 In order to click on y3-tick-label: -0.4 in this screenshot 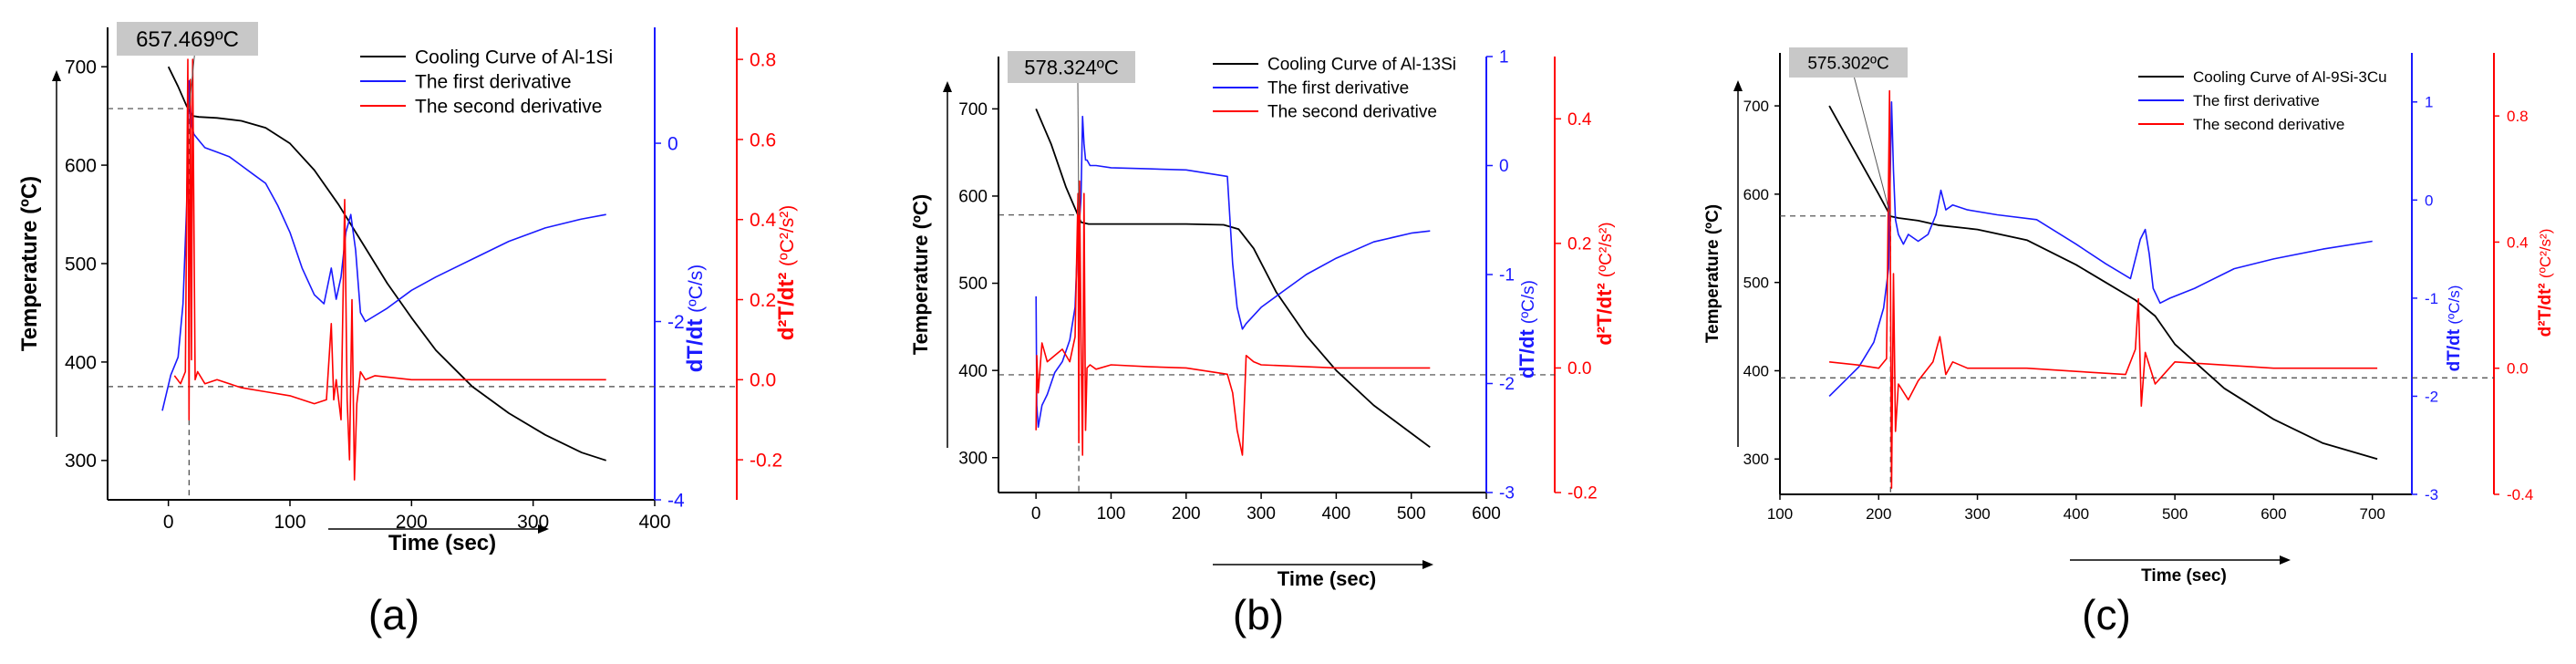, I will do `click(2520, 495)`.